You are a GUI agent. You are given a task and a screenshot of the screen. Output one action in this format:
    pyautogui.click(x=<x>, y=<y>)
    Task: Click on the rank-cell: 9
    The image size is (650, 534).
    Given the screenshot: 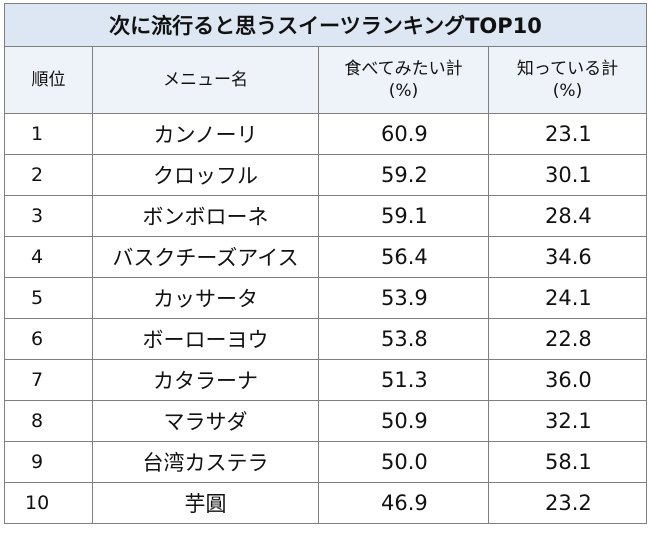 What is the action you would take?
    pyautogui.click(x=48, y=462)
    